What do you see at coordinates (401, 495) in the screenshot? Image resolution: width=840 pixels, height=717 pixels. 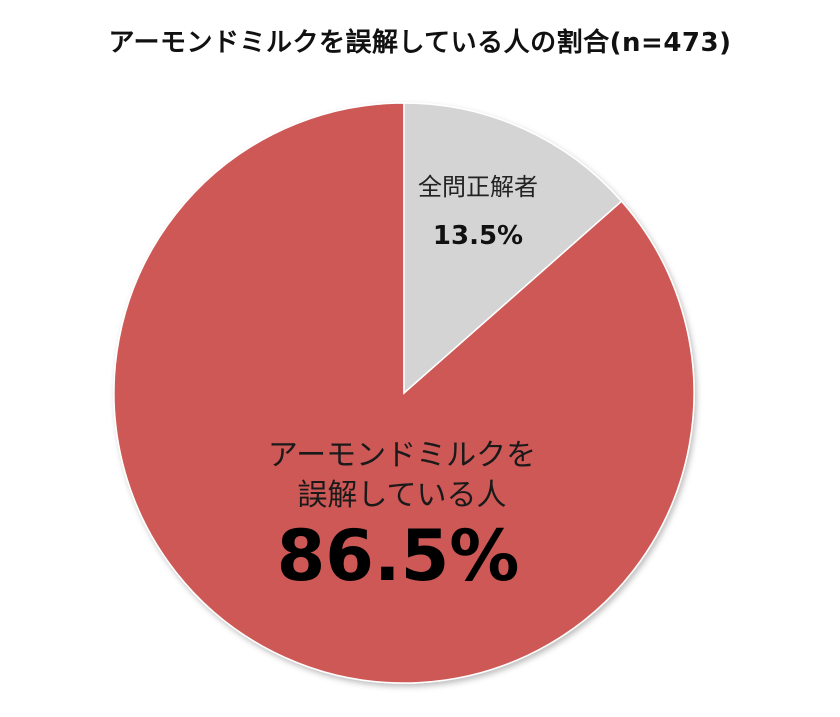 I see `slice-label-misunderstood-line-2: 誤解している人` at bounding box center [401, 495].